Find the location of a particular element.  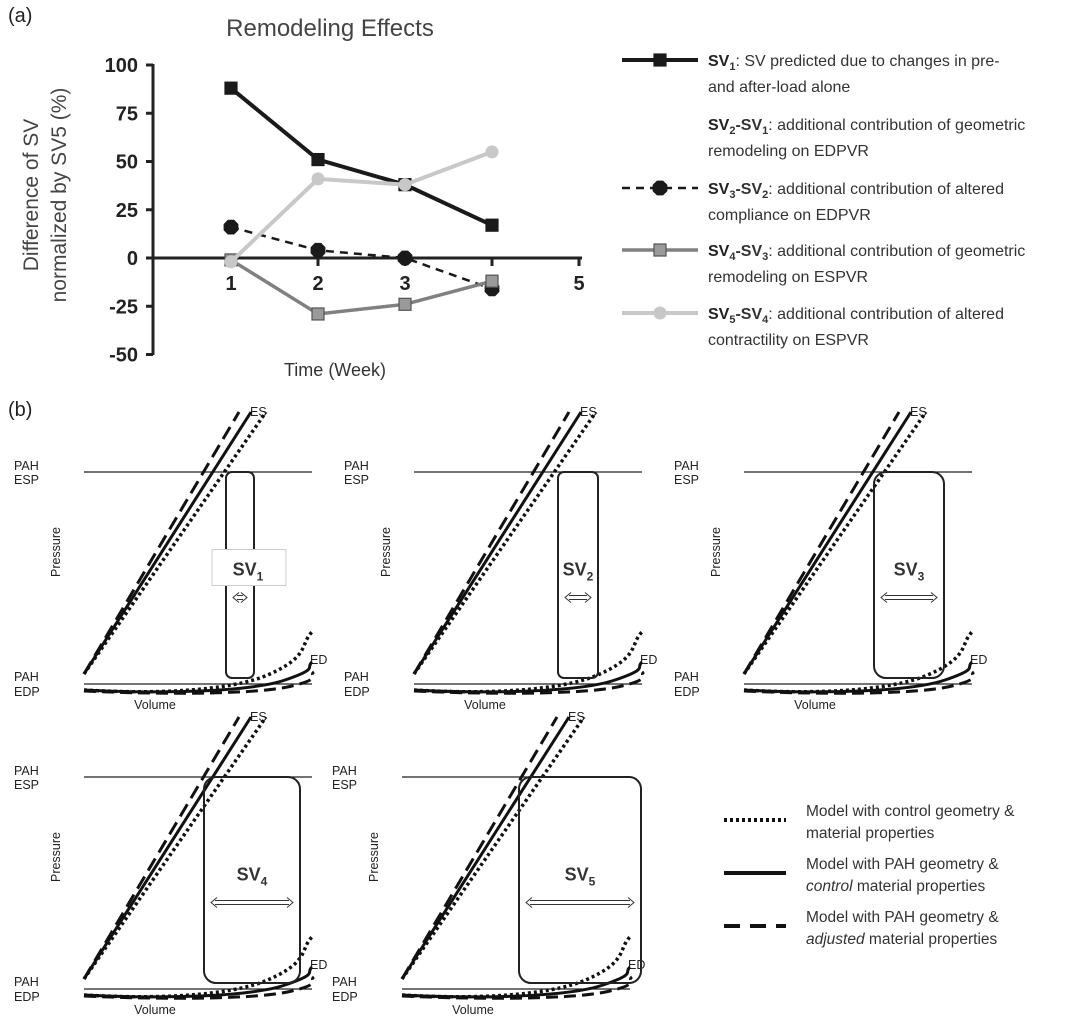

legend-a-text-line2: remodeling on EDPVR is located at coordinates (788, 151).